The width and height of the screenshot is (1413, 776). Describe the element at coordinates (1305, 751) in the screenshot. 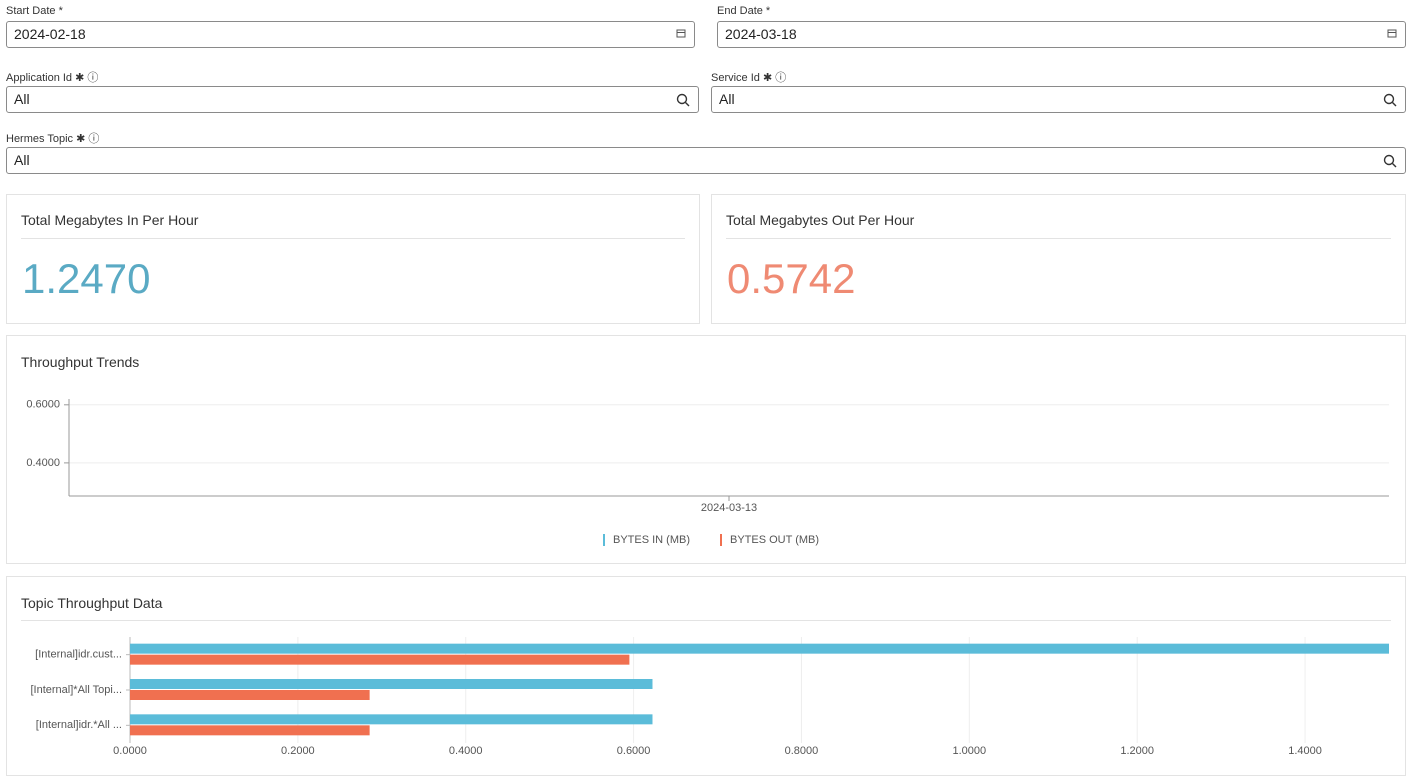

I see `x-tick-label: 1.4000` at that location.